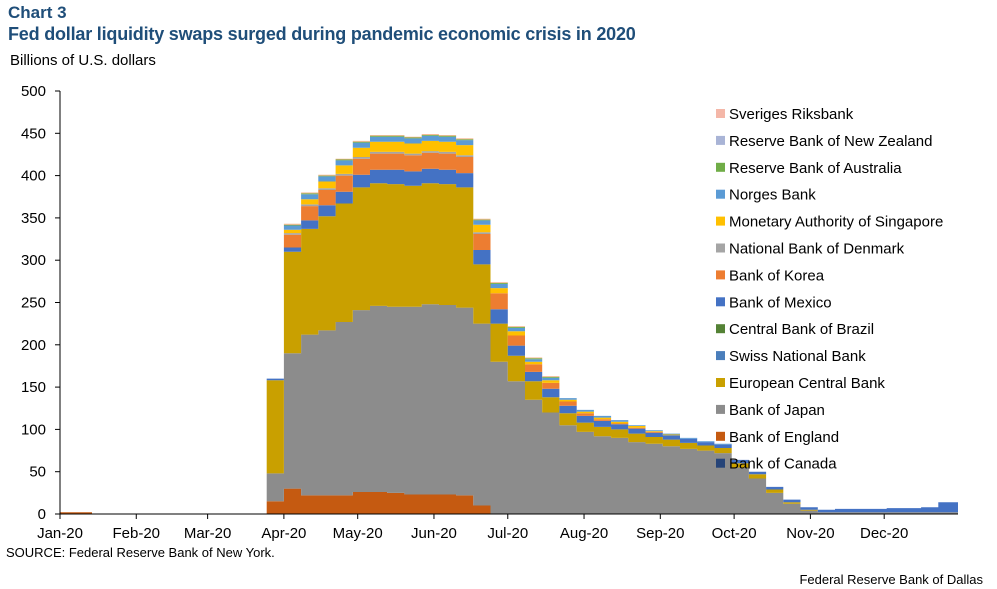  Describe the element at coordinates (37, 472) in the screenshot. I see `y-tick-label: 50` at that location.